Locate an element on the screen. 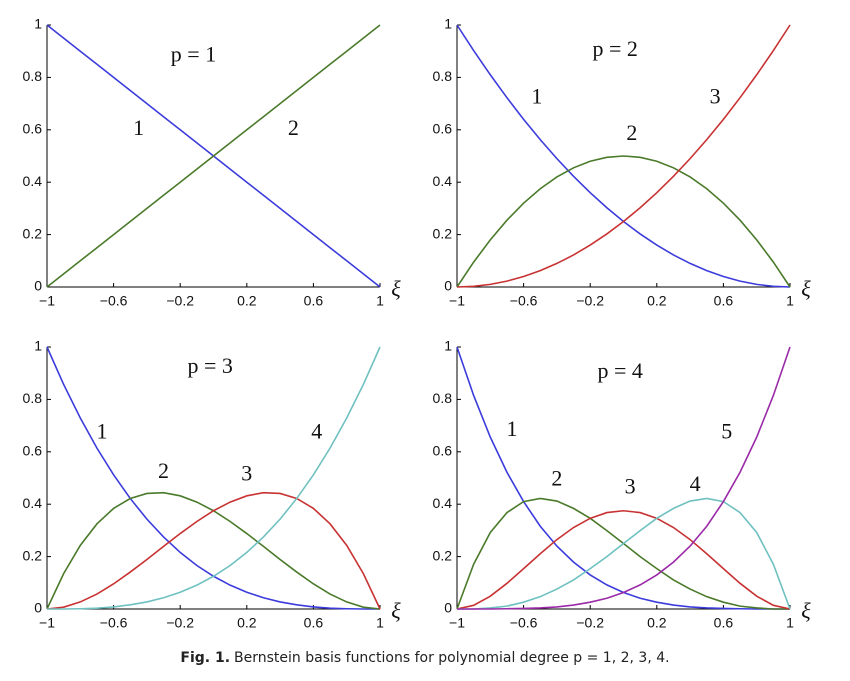  panel-title: p = 2 is located at coordinates (614, 48).